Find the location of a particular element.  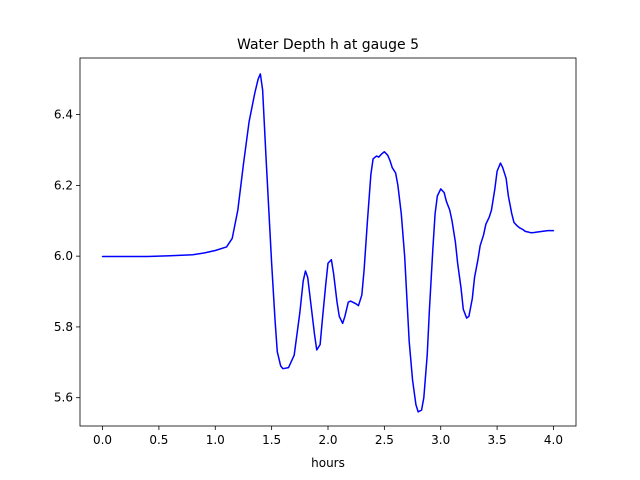

chart-title: Water Depth h at gauge 5 is located at coordinates (328, 45).